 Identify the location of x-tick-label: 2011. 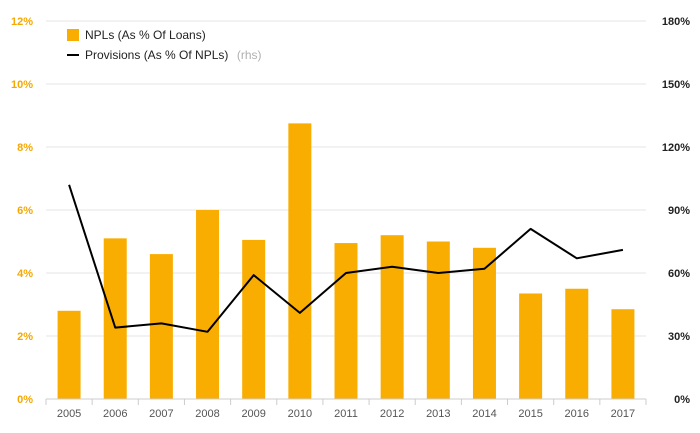
(346, 414).